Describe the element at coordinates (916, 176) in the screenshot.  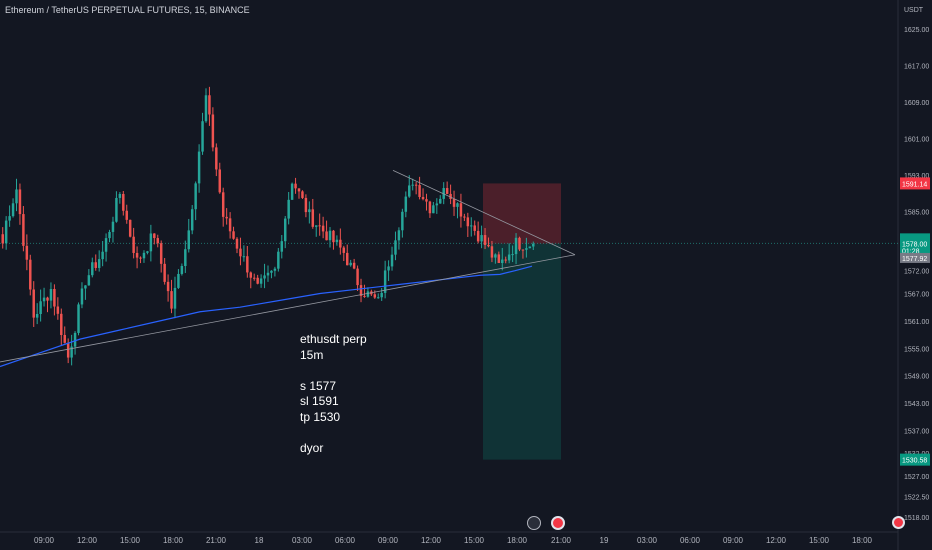
I see `y-tick-label: 1593.00` at that location.